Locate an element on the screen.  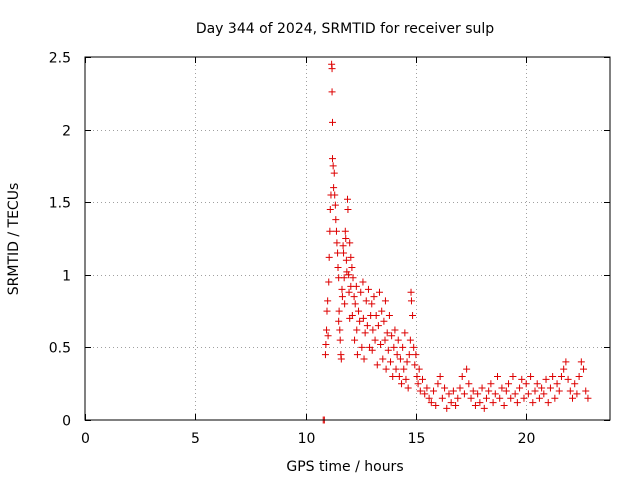
y-tick-label: 0 is located at coordinates (66, 422).